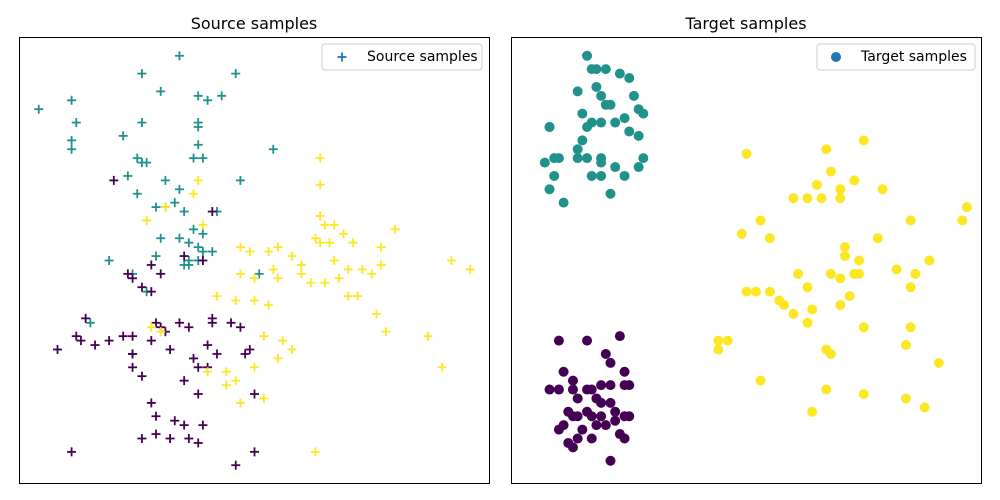 The image size is (1000, 500). I want to click on target-legend-circle-marker, so click(836, 57).